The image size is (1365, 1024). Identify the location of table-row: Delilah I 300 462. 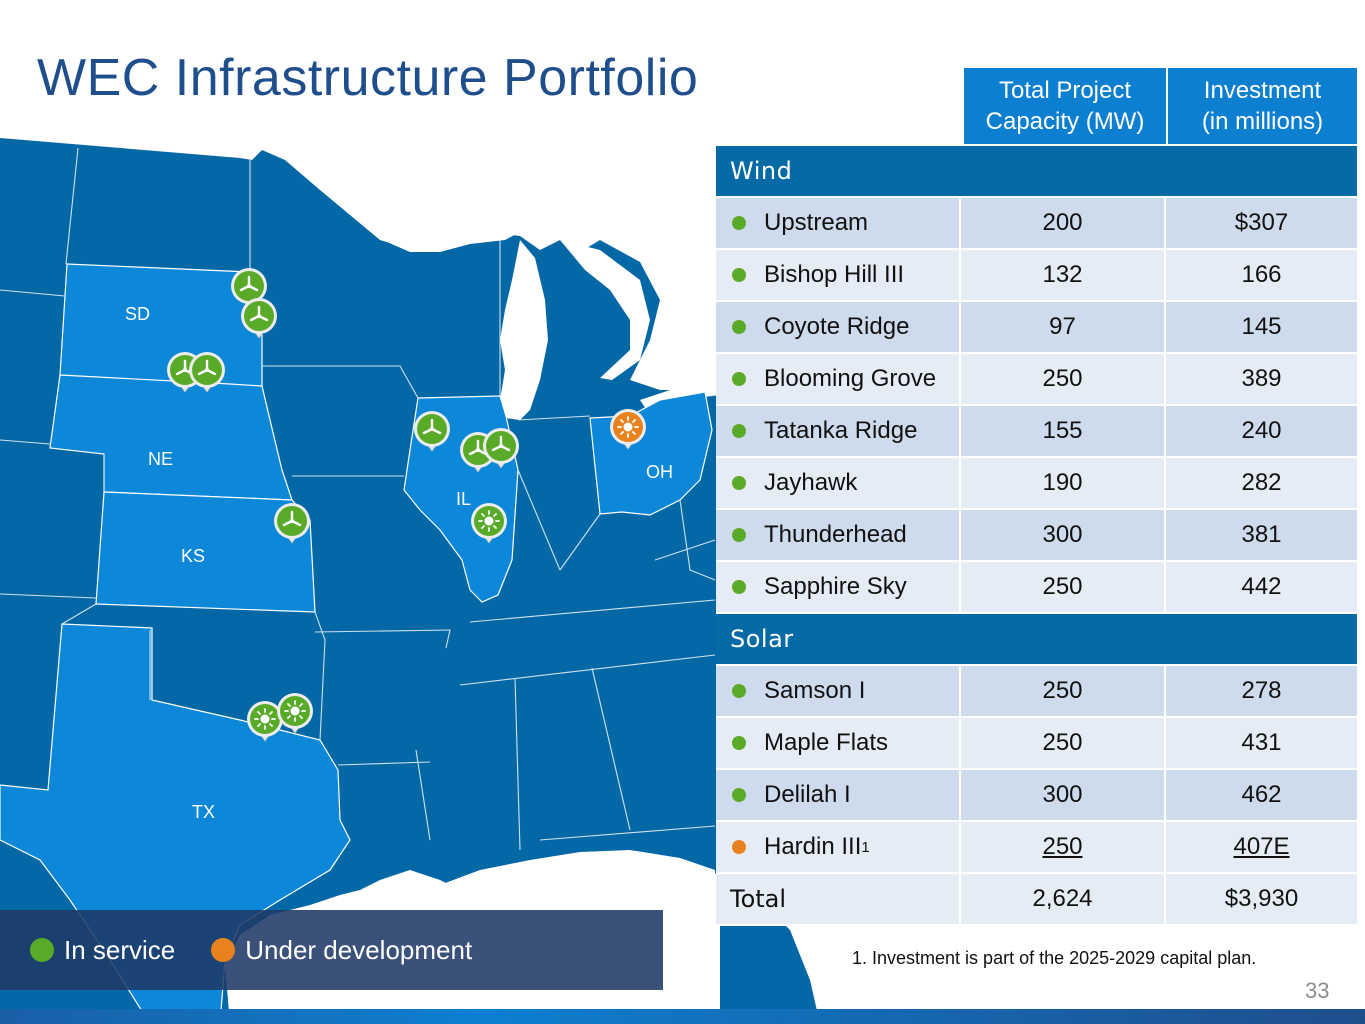
(1036, 796).